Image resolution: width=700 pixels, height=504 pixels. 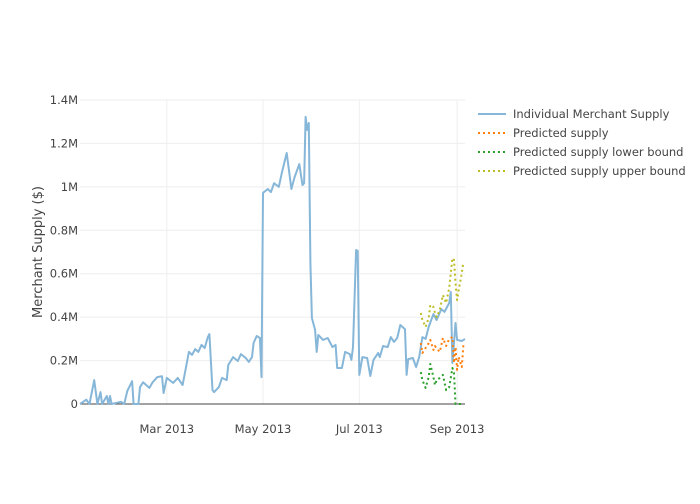 I want to click on legend-item-label: Individual Merchant Supply, so click(x=591, y=114).